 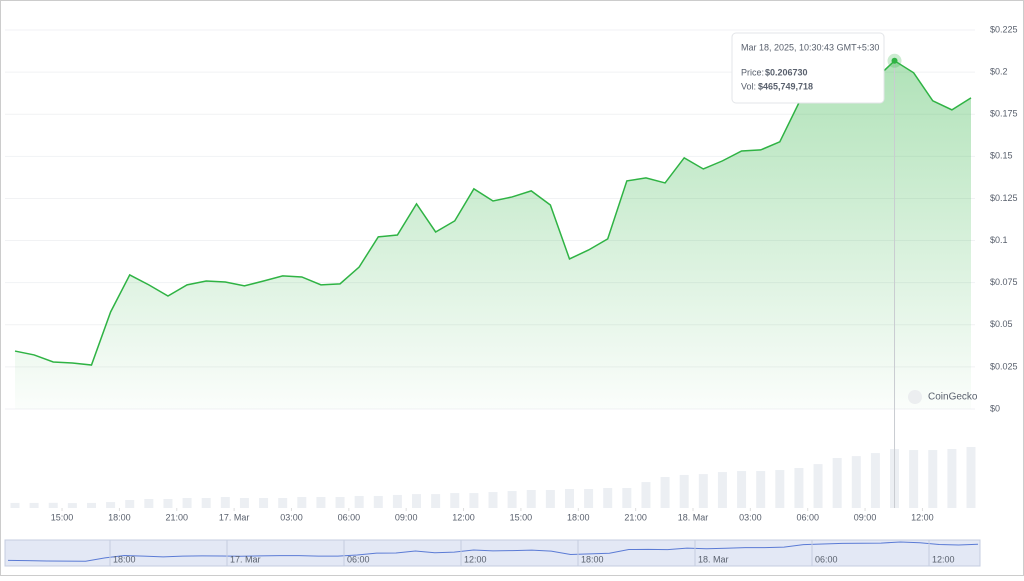 What do you see at coordinates (1004, 198) in the screenshot?
I see `y-tick-label: $0.125` at bounding box center [1004, 198].